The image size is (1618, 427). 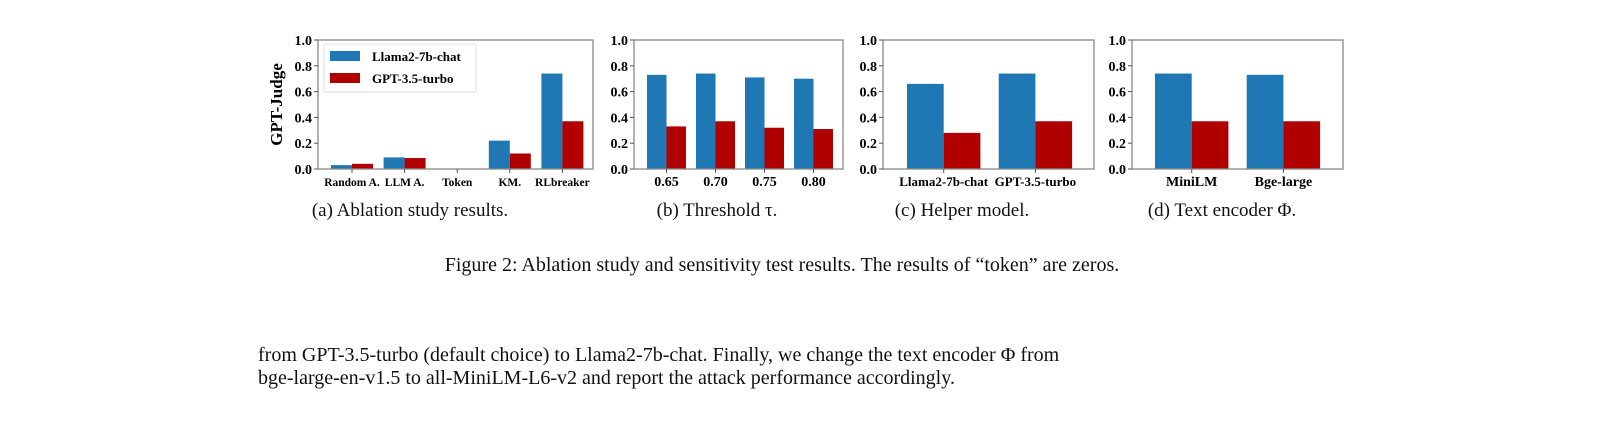 I want to click on x-tick-label: Token, so click(x=457, y=183).